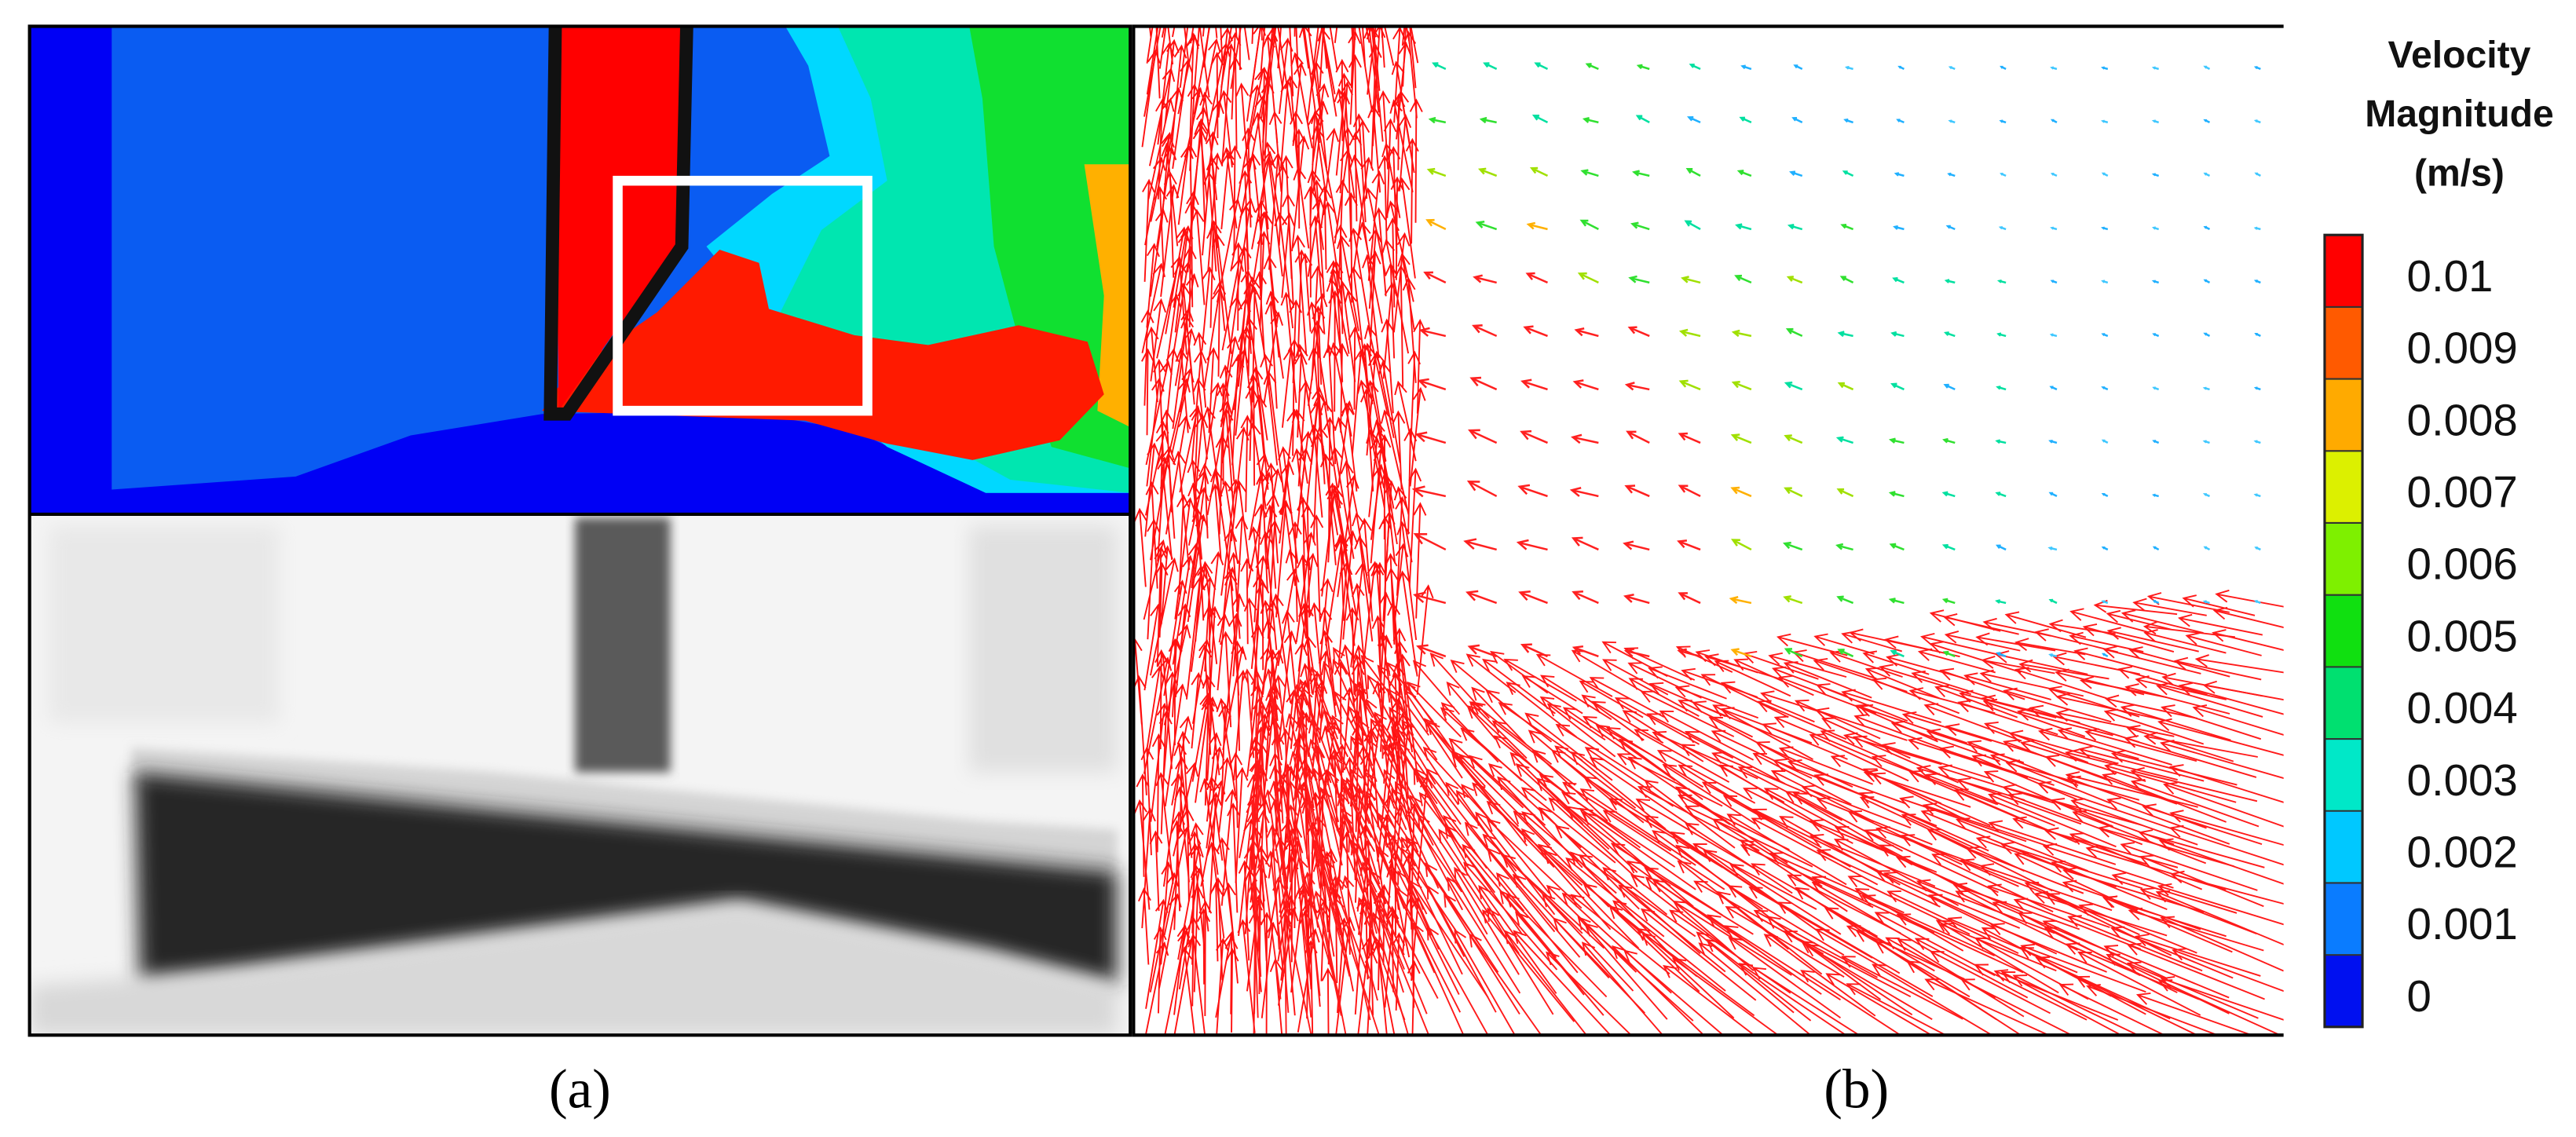 Image resolution: width=2576 pixels, height=1137 pixels. Describe the element at coordinates (1108, 296) in the screenshot. I see `contour-region` at that location.